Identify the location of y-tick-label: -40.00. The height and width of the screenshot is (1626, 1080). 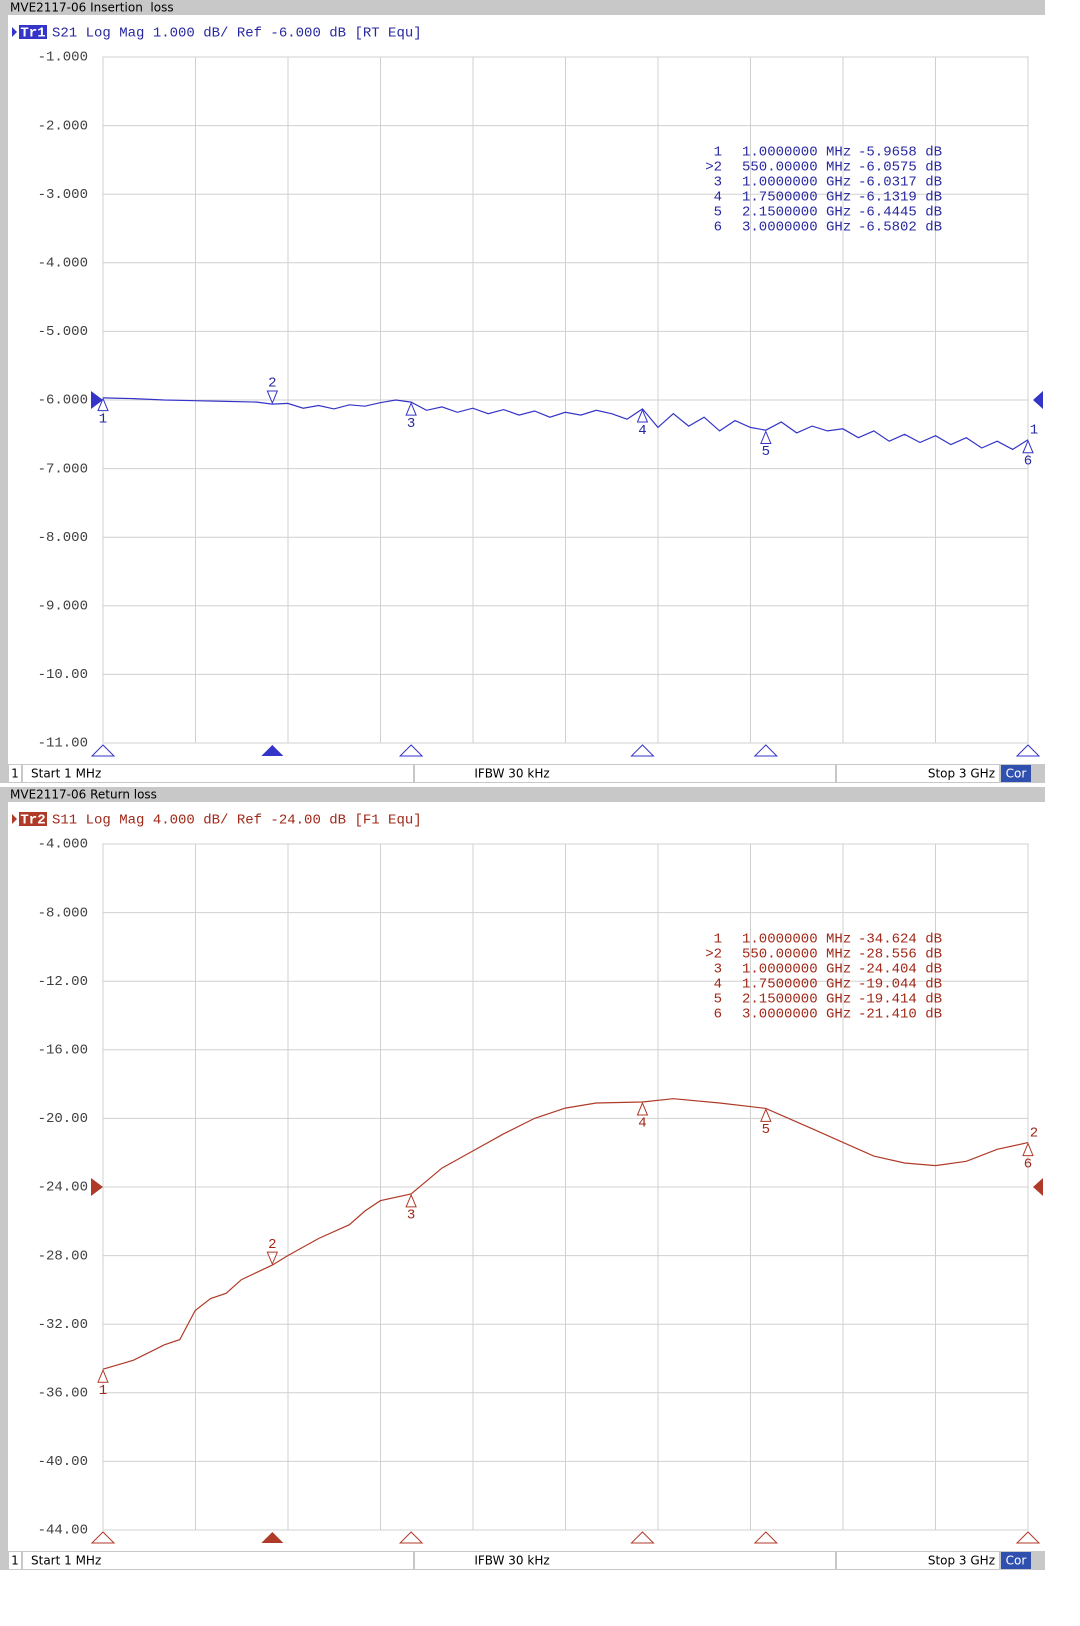
(63, 1462).